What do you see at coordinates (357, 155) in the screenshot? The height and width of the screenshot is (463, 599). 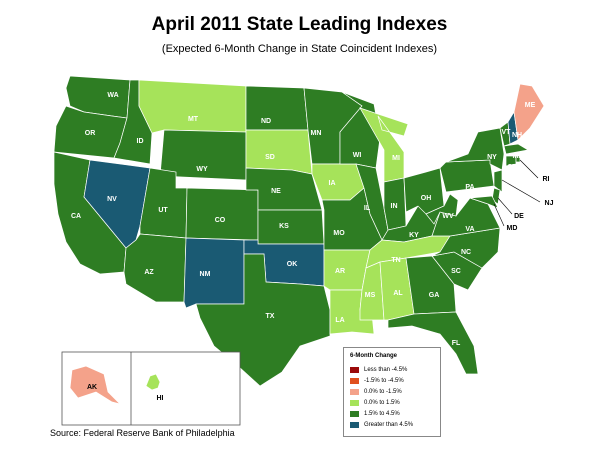 I see `state-label-wi: WI` at bounding box center [357, 155].